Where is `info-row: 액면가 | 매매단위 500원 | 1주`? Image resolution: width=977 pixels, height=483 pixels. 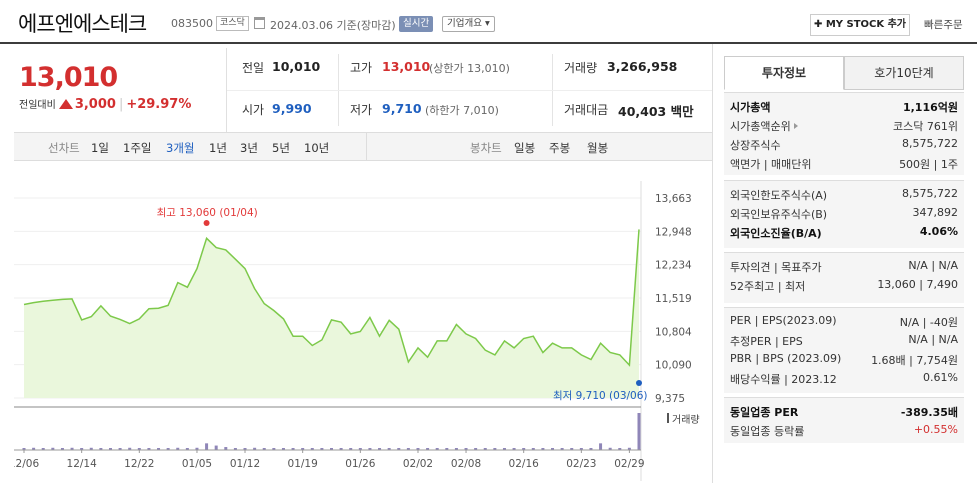 info-row: 액면가 | 매매단위 500원 | 1주 is located at coordinates (844, 165).